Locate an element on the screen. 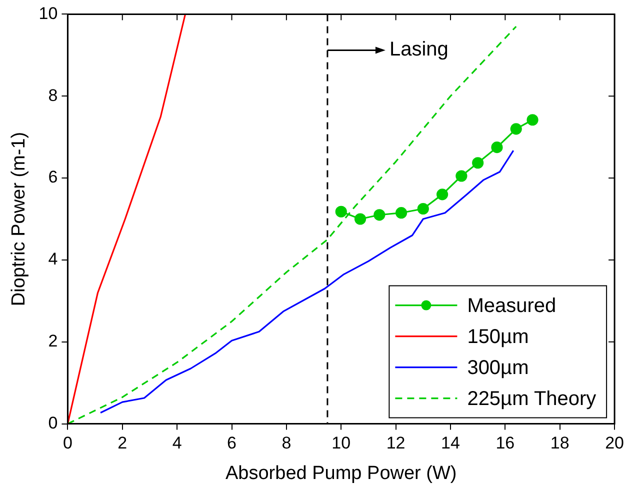 The width and height of the screenshot is (628, 493). y-tick-label: 6 is located at coordinates (53, 177).